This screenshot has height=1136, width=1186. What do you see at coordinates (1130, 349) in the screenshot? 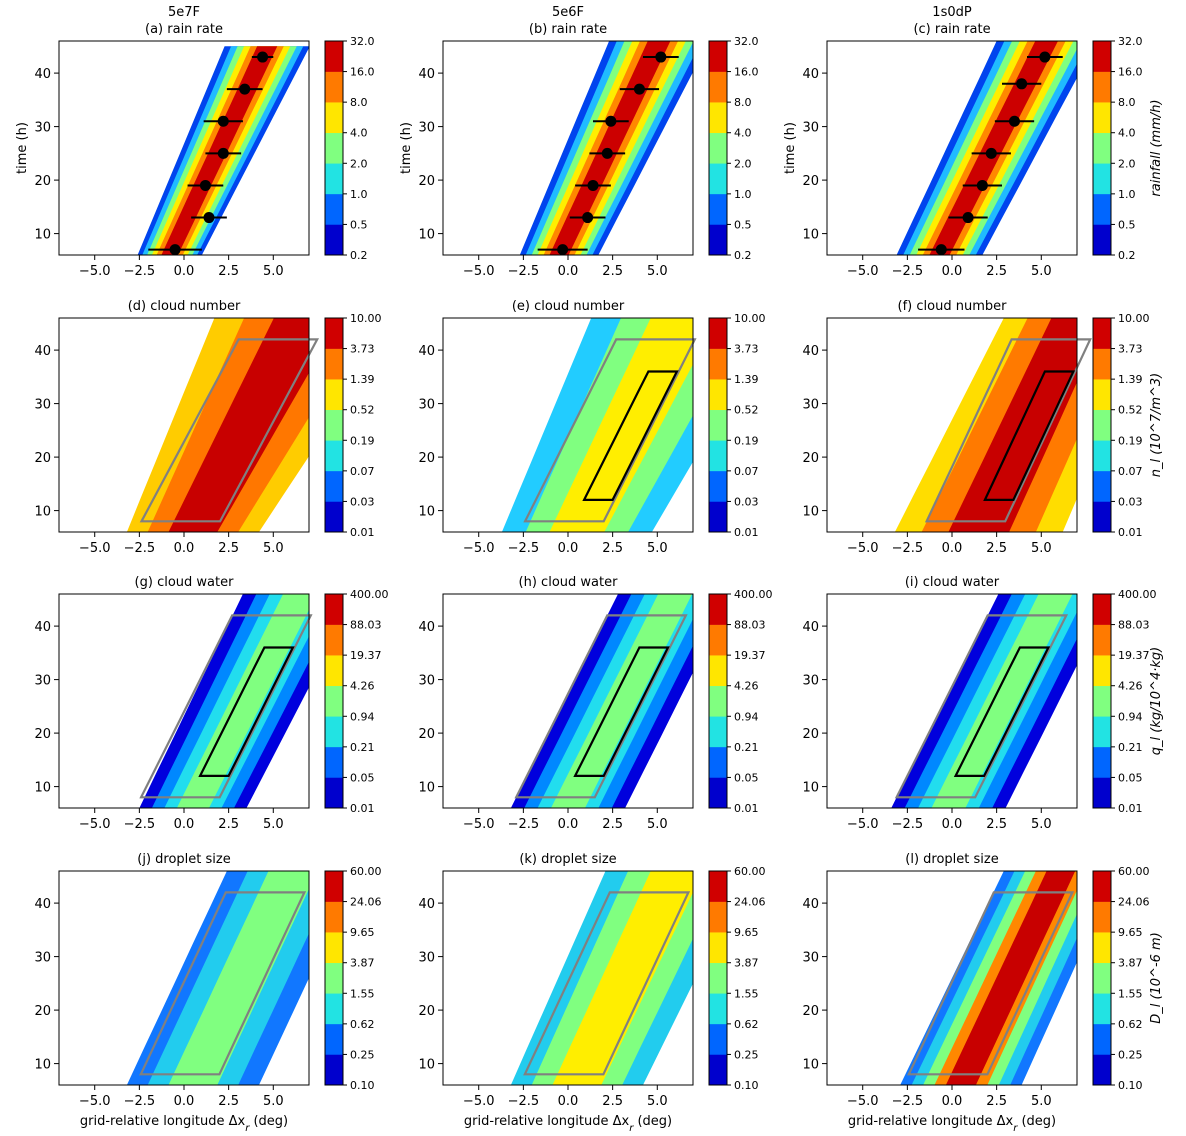
I see `colorbar-tick-label: 3.73` at bounding box center [1130, 349].